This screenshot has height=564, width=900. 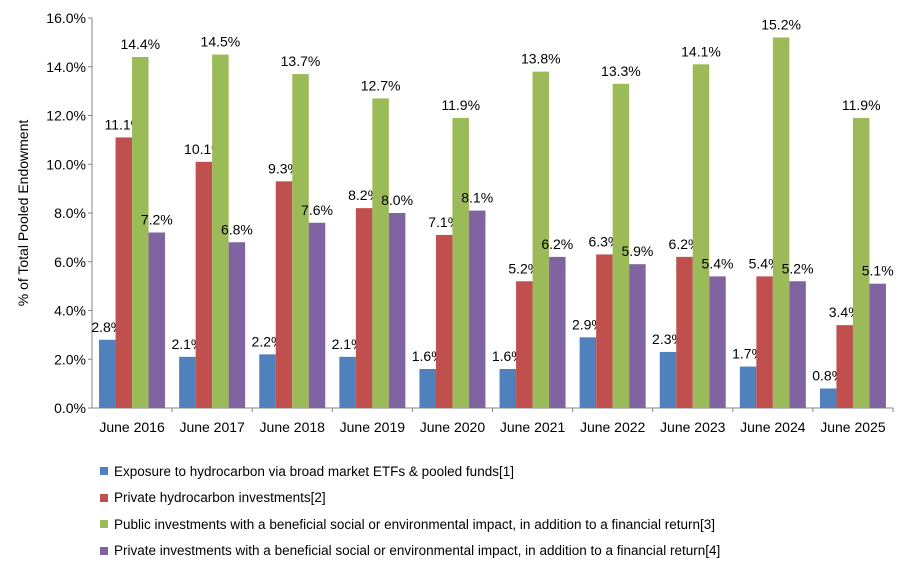 What do you see at coordinates (70, 359) in the screenshot?
I see `y-tick-label: 2.0%` at bounding box center [70, 359].